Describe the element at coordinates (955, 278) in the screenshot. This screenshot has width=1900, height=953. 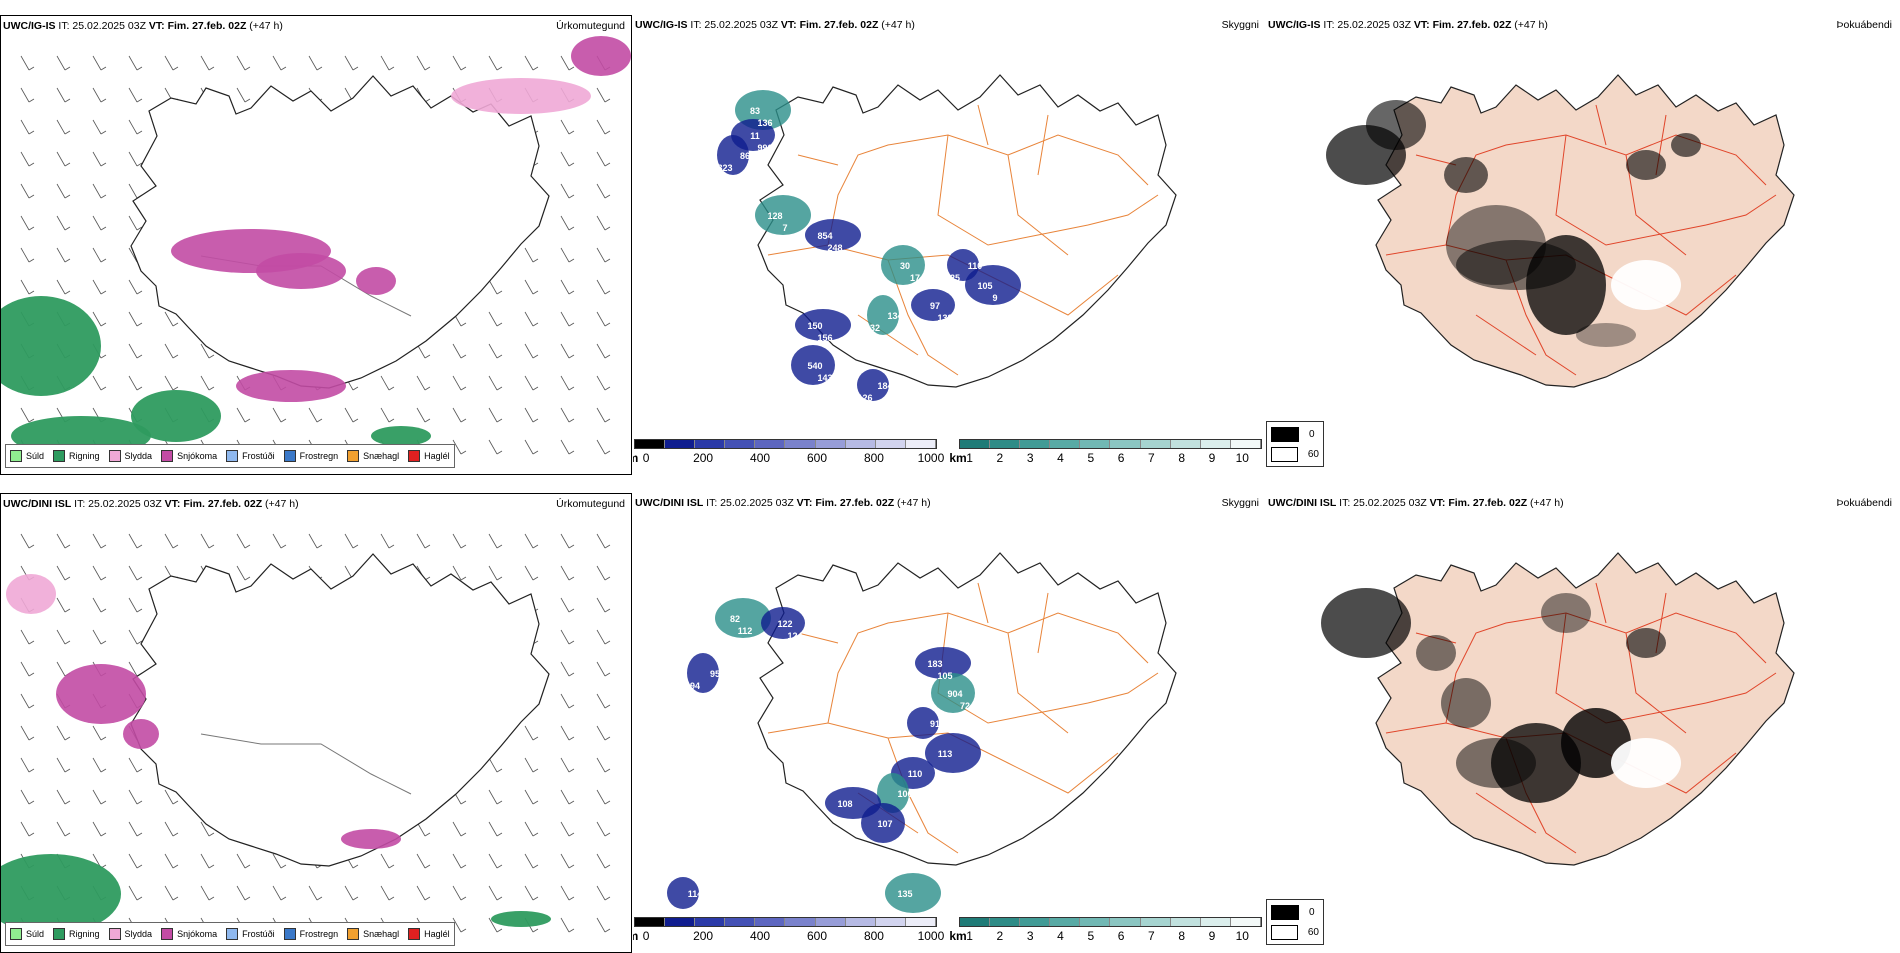
I see `cloud-base-label: 25` at that location.